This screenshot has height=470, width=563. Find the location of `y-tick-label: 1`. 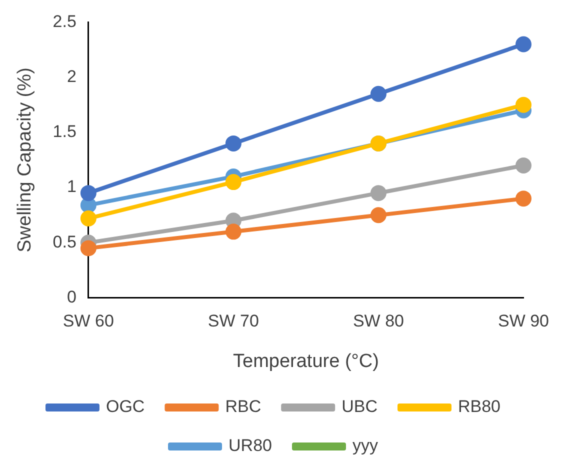

y-tick-label: 1 is located at coordinates (71, 186).